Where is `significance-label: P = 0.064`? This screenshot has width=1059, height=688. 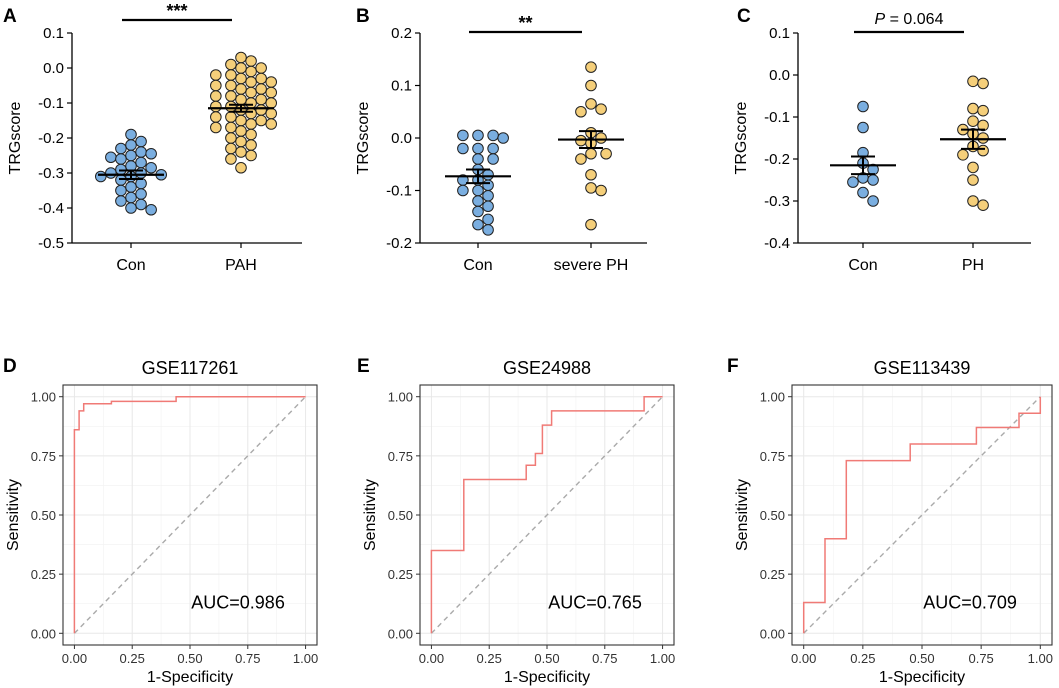 significance-label: P = 0.064 is located at coordinates (909, 19).